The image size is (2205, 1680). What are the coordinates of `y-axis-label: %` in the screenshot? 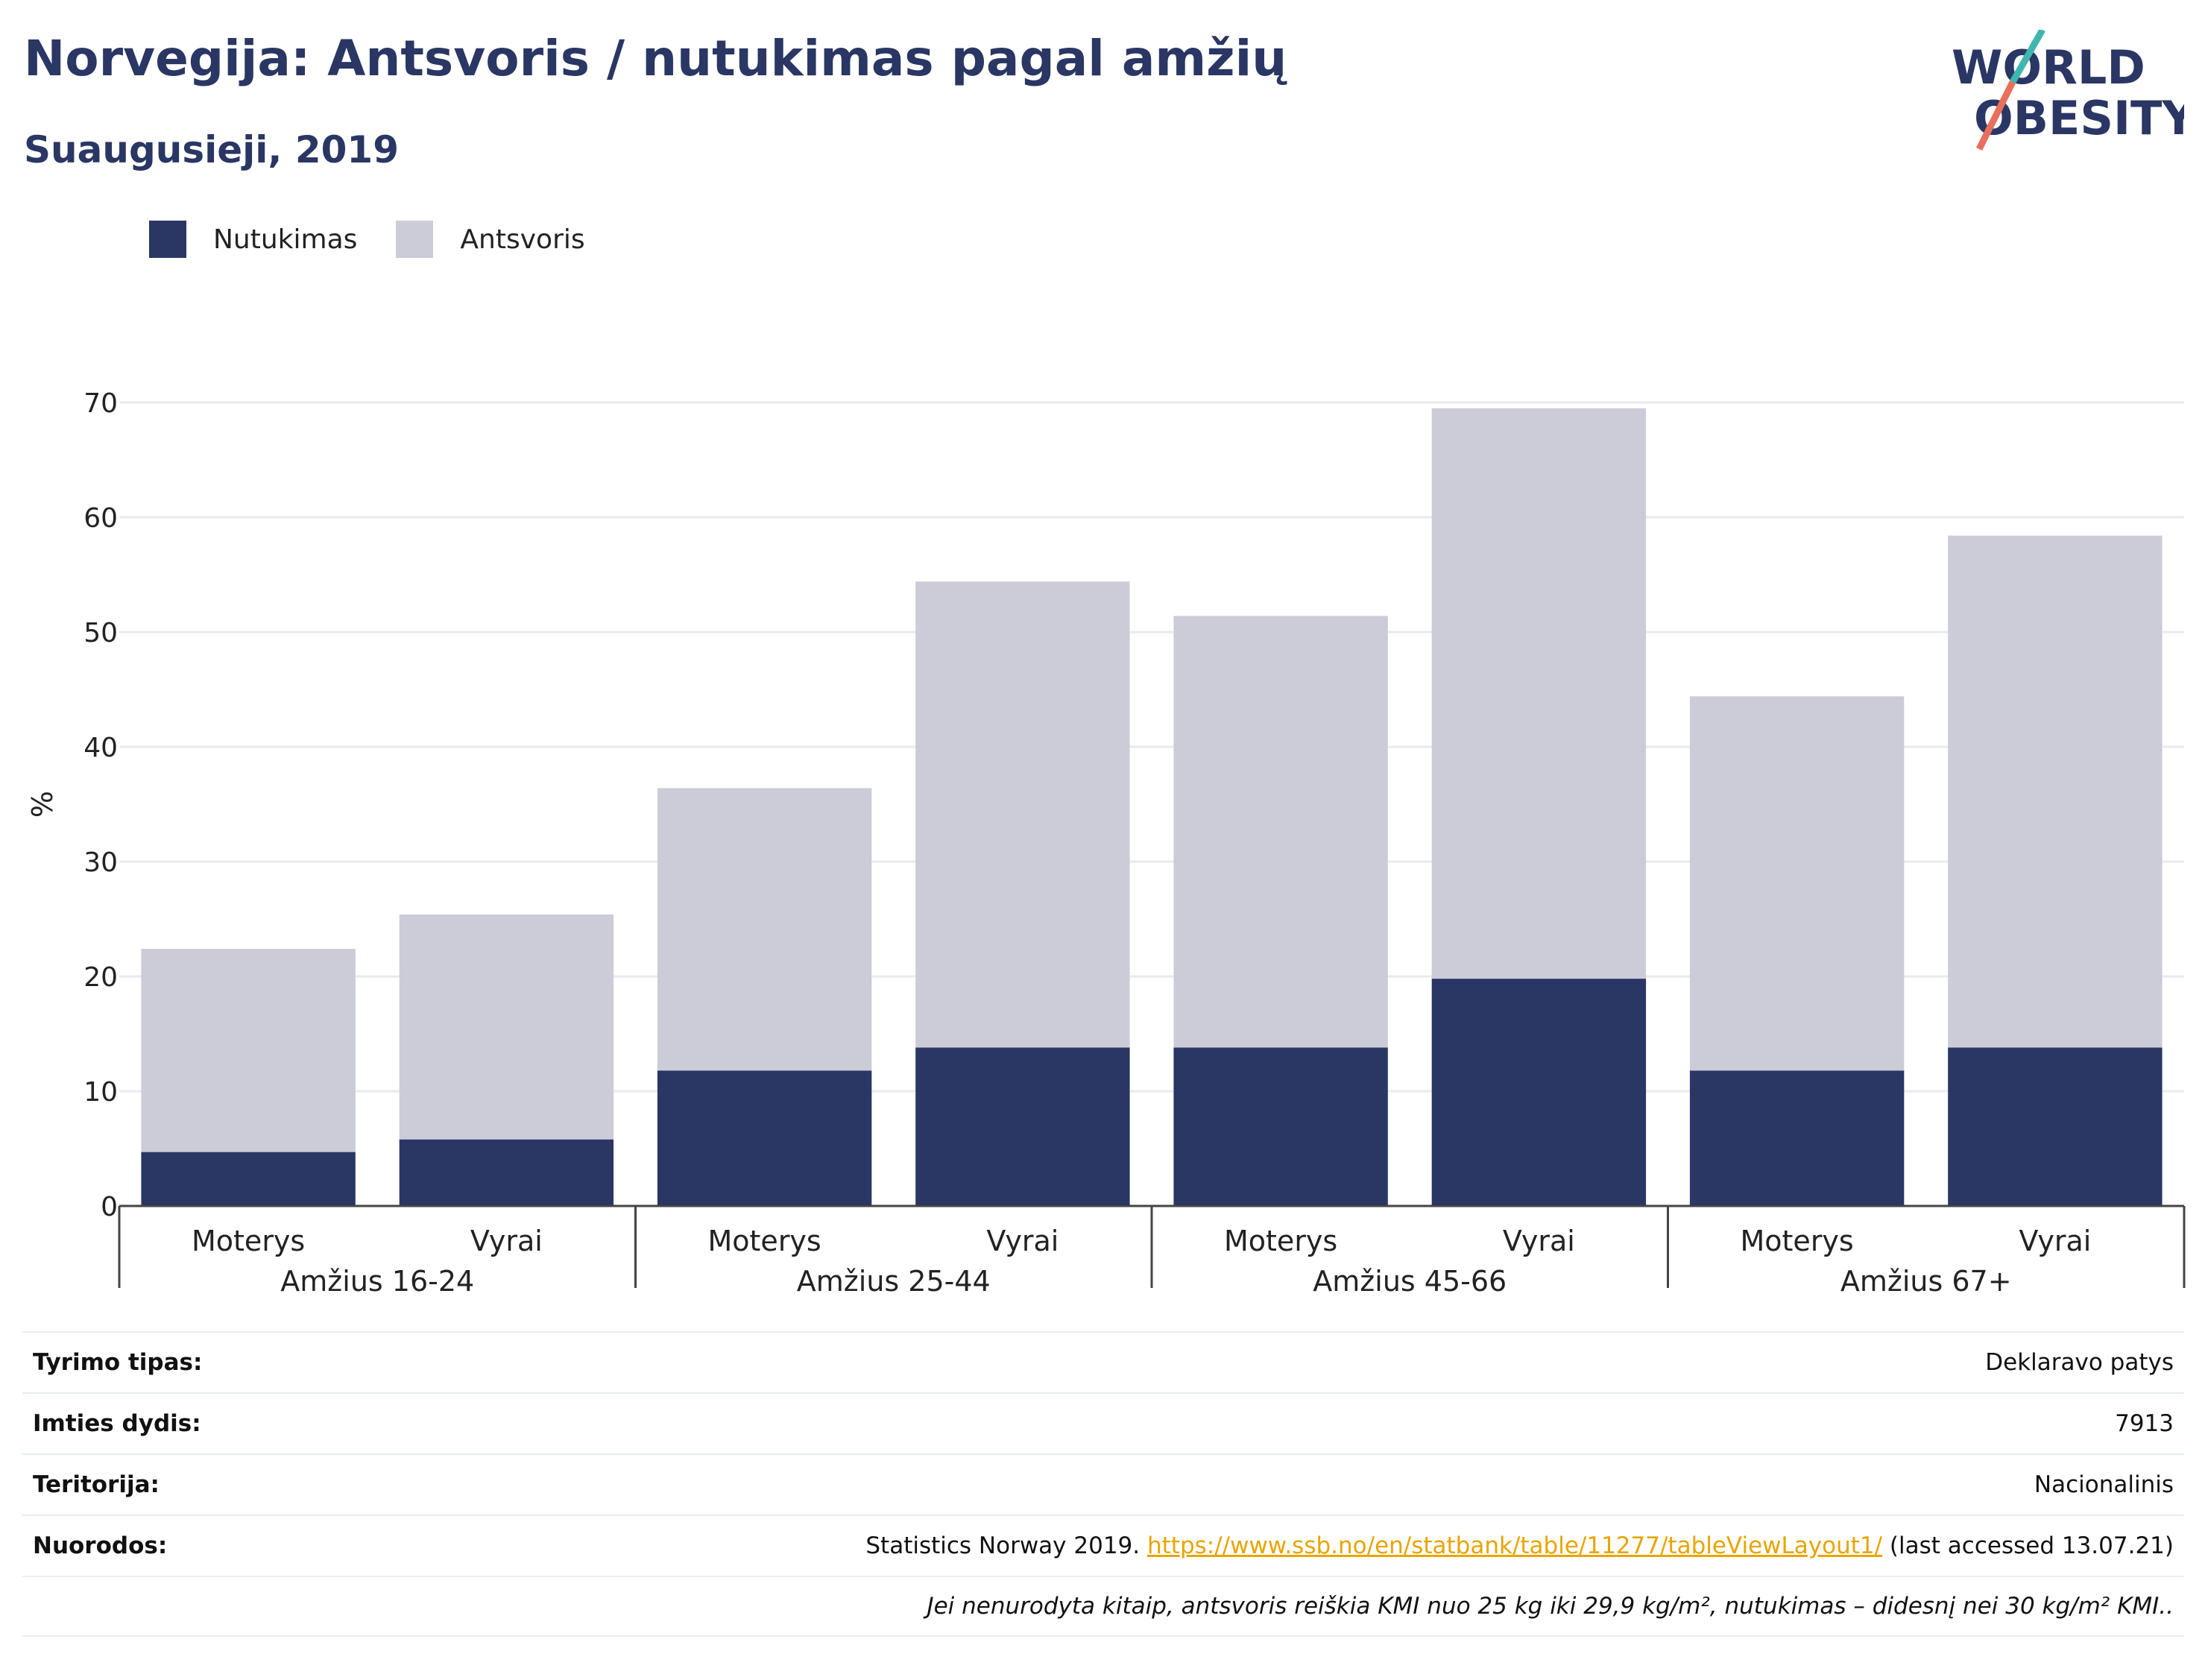 It's located at (42, 804).